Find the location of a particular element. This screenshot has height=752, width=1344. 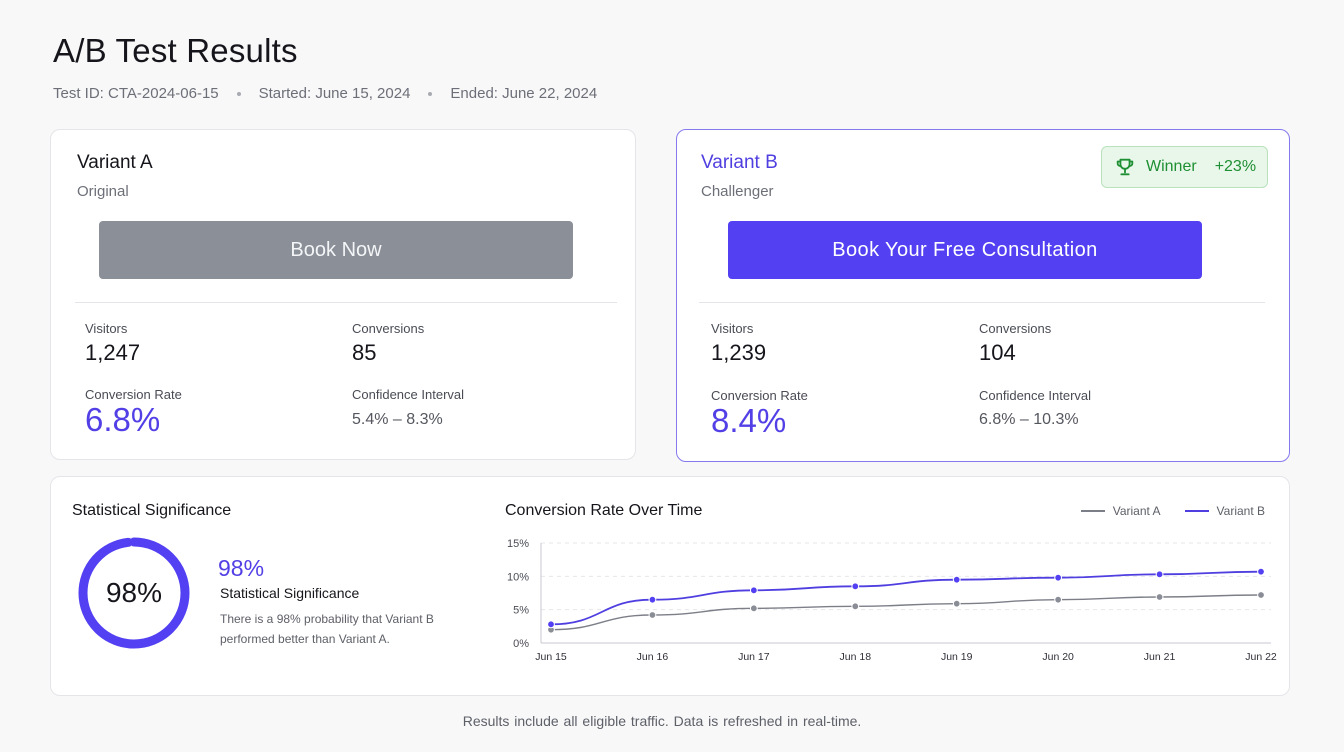

x-tick-label: Jun 17 is located at coordinates (754, 657).